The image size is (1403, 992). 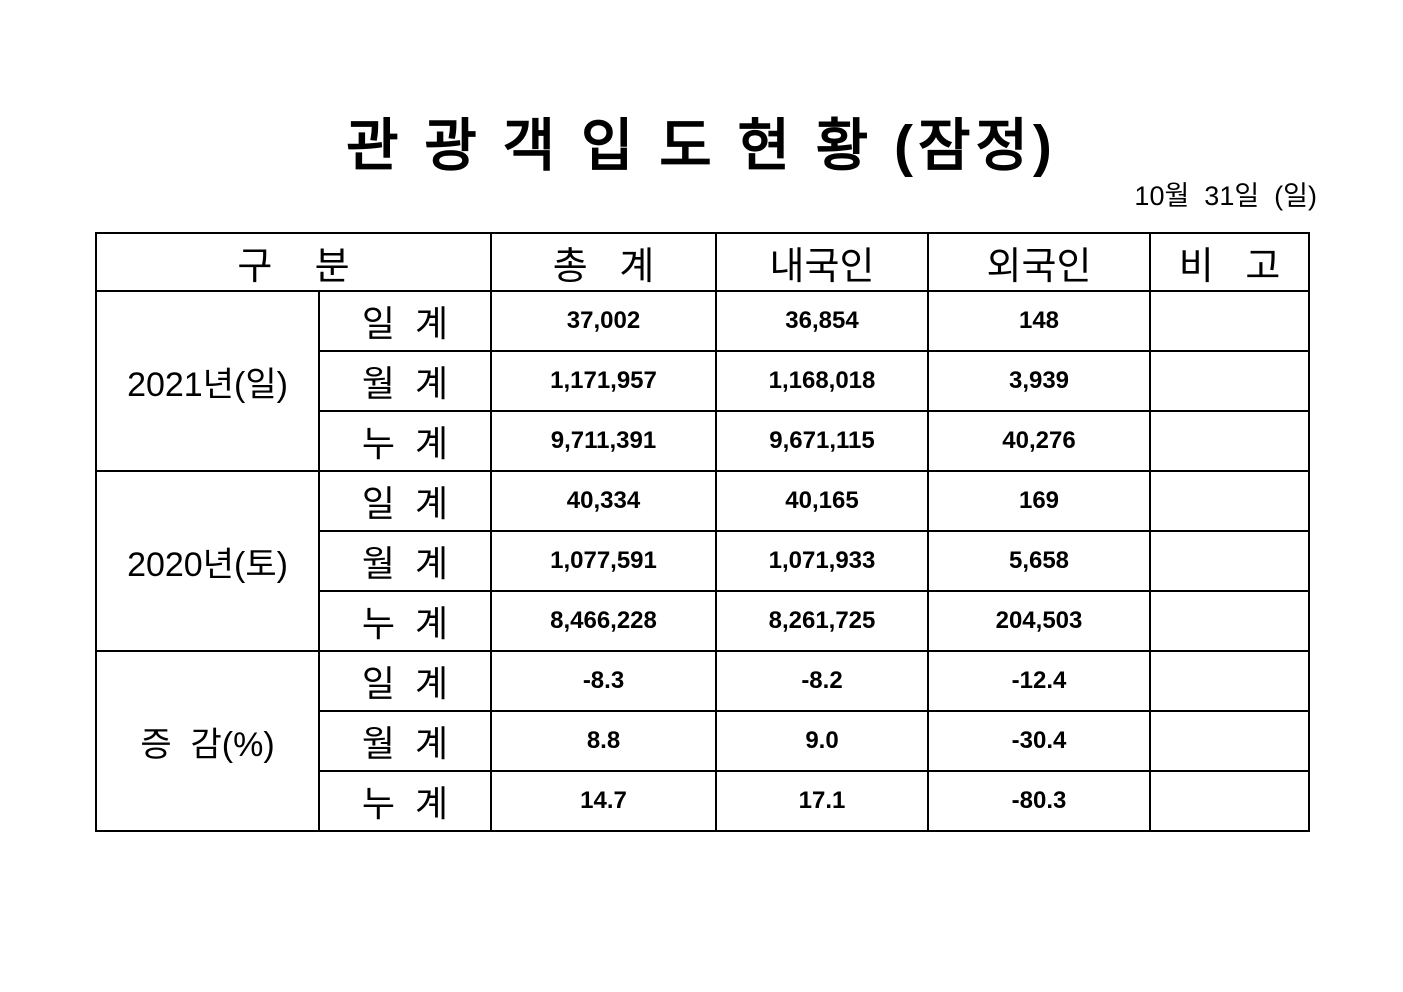 I want to click on header-domestic: 내국인, so click(x=822, y=262).